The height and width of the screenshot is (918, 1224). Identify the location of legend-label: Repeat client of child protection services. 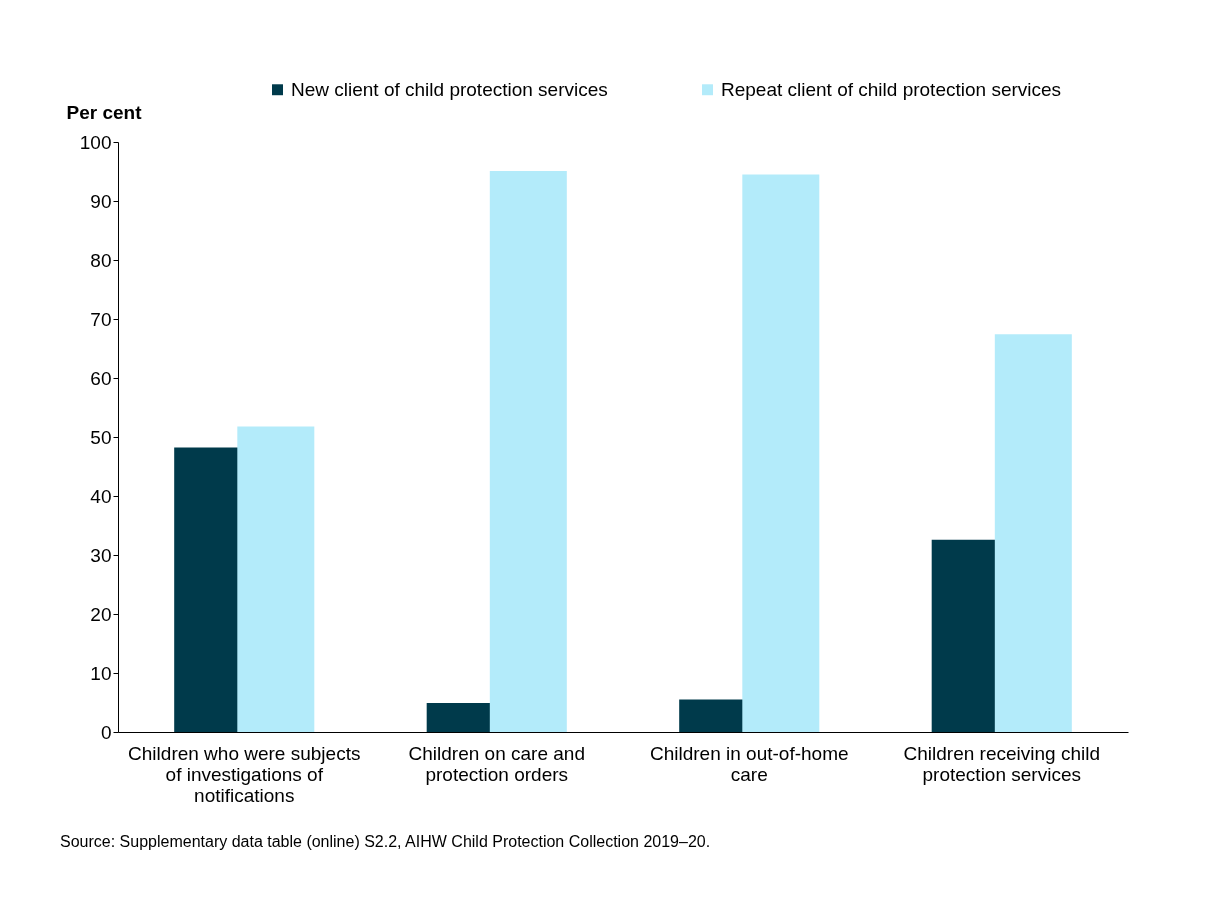
(891, 89).